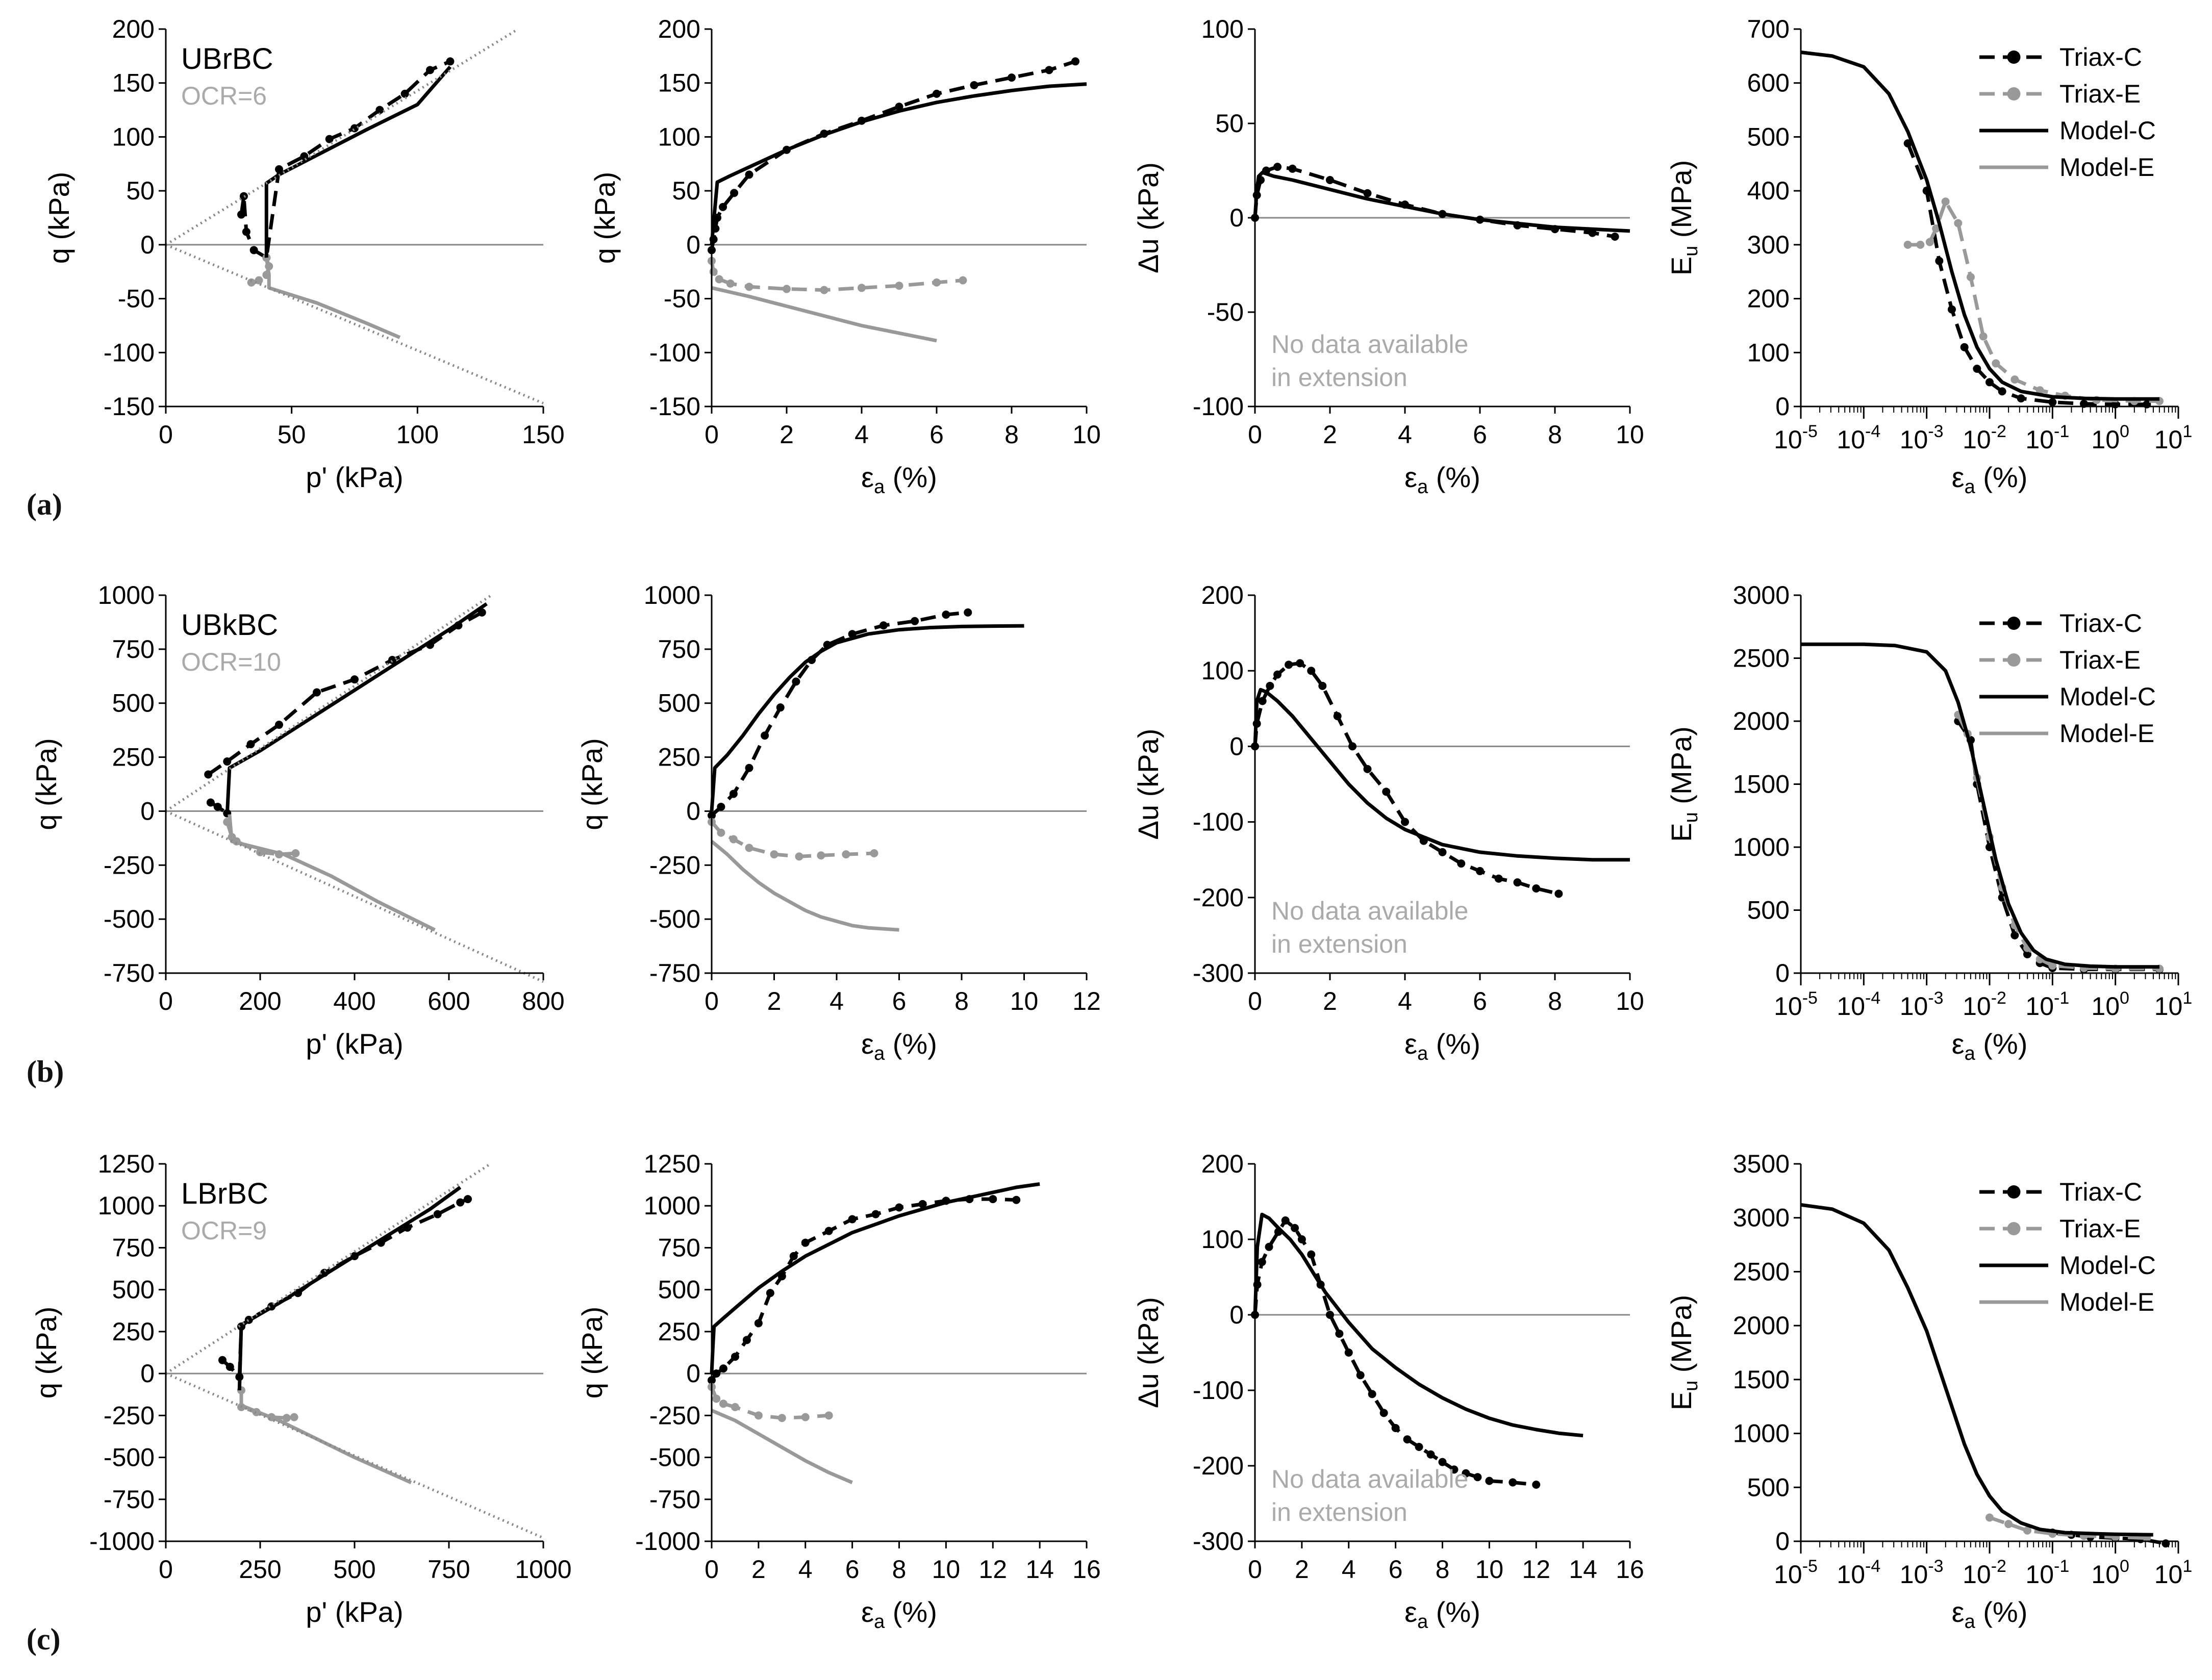 This screenshot has width=2212, height=1680. What do you see at coordinates (2173, 1004) in the screenshot?
I see `x-tick-label: 101` at bounding box center [2173, 1004].